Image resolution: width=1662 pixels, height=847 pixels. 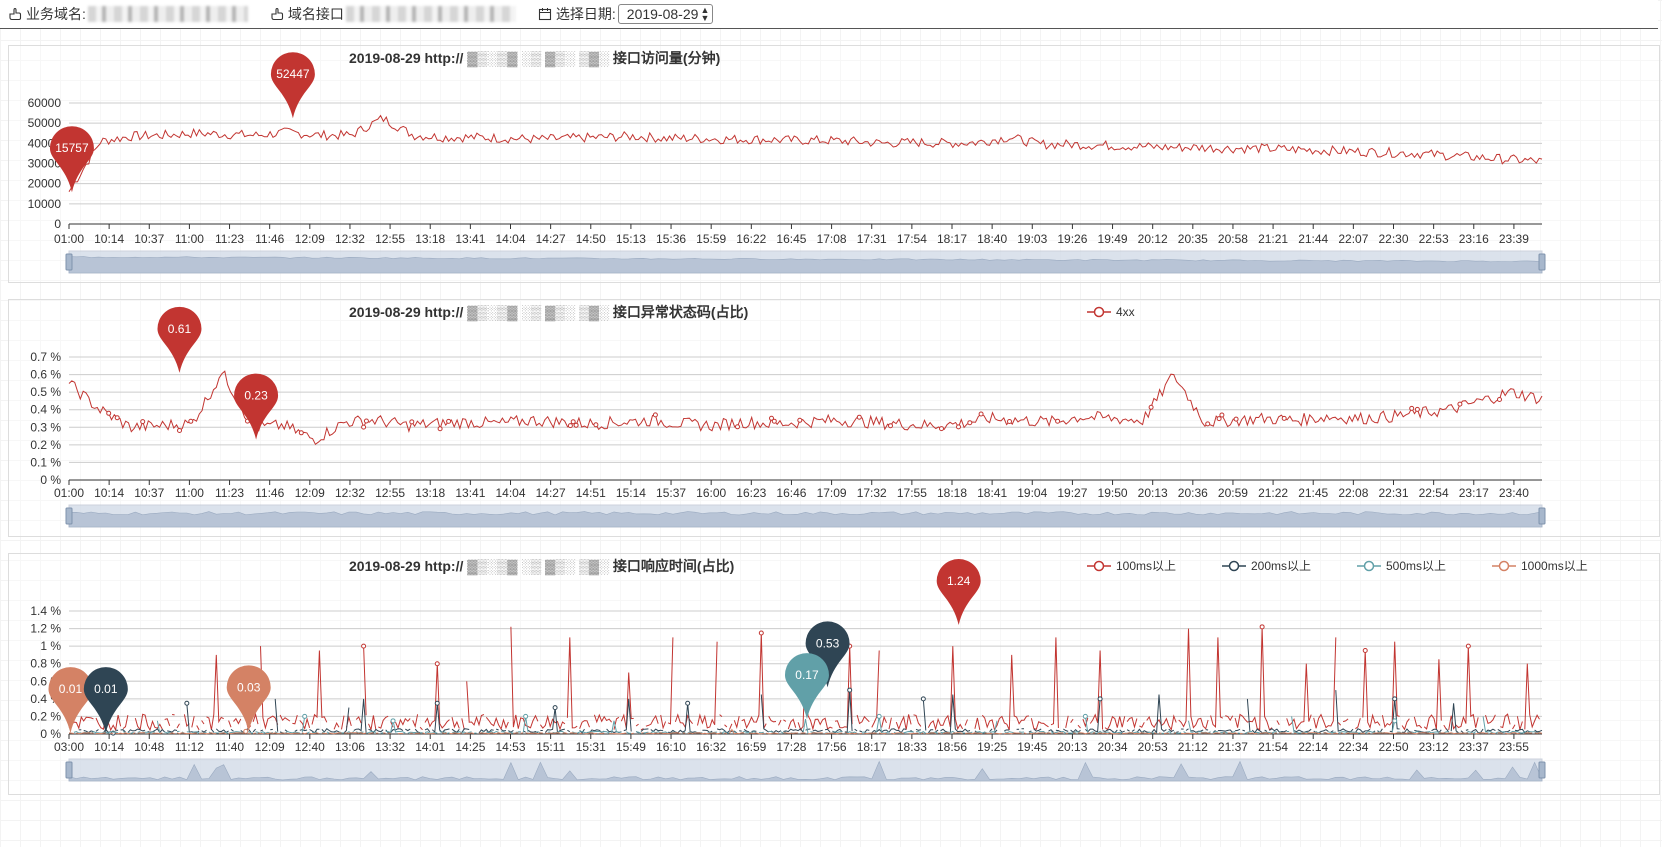 I want to click on chart-title-suffix: 接口访问量(分钟), so click(x=666, y=58).